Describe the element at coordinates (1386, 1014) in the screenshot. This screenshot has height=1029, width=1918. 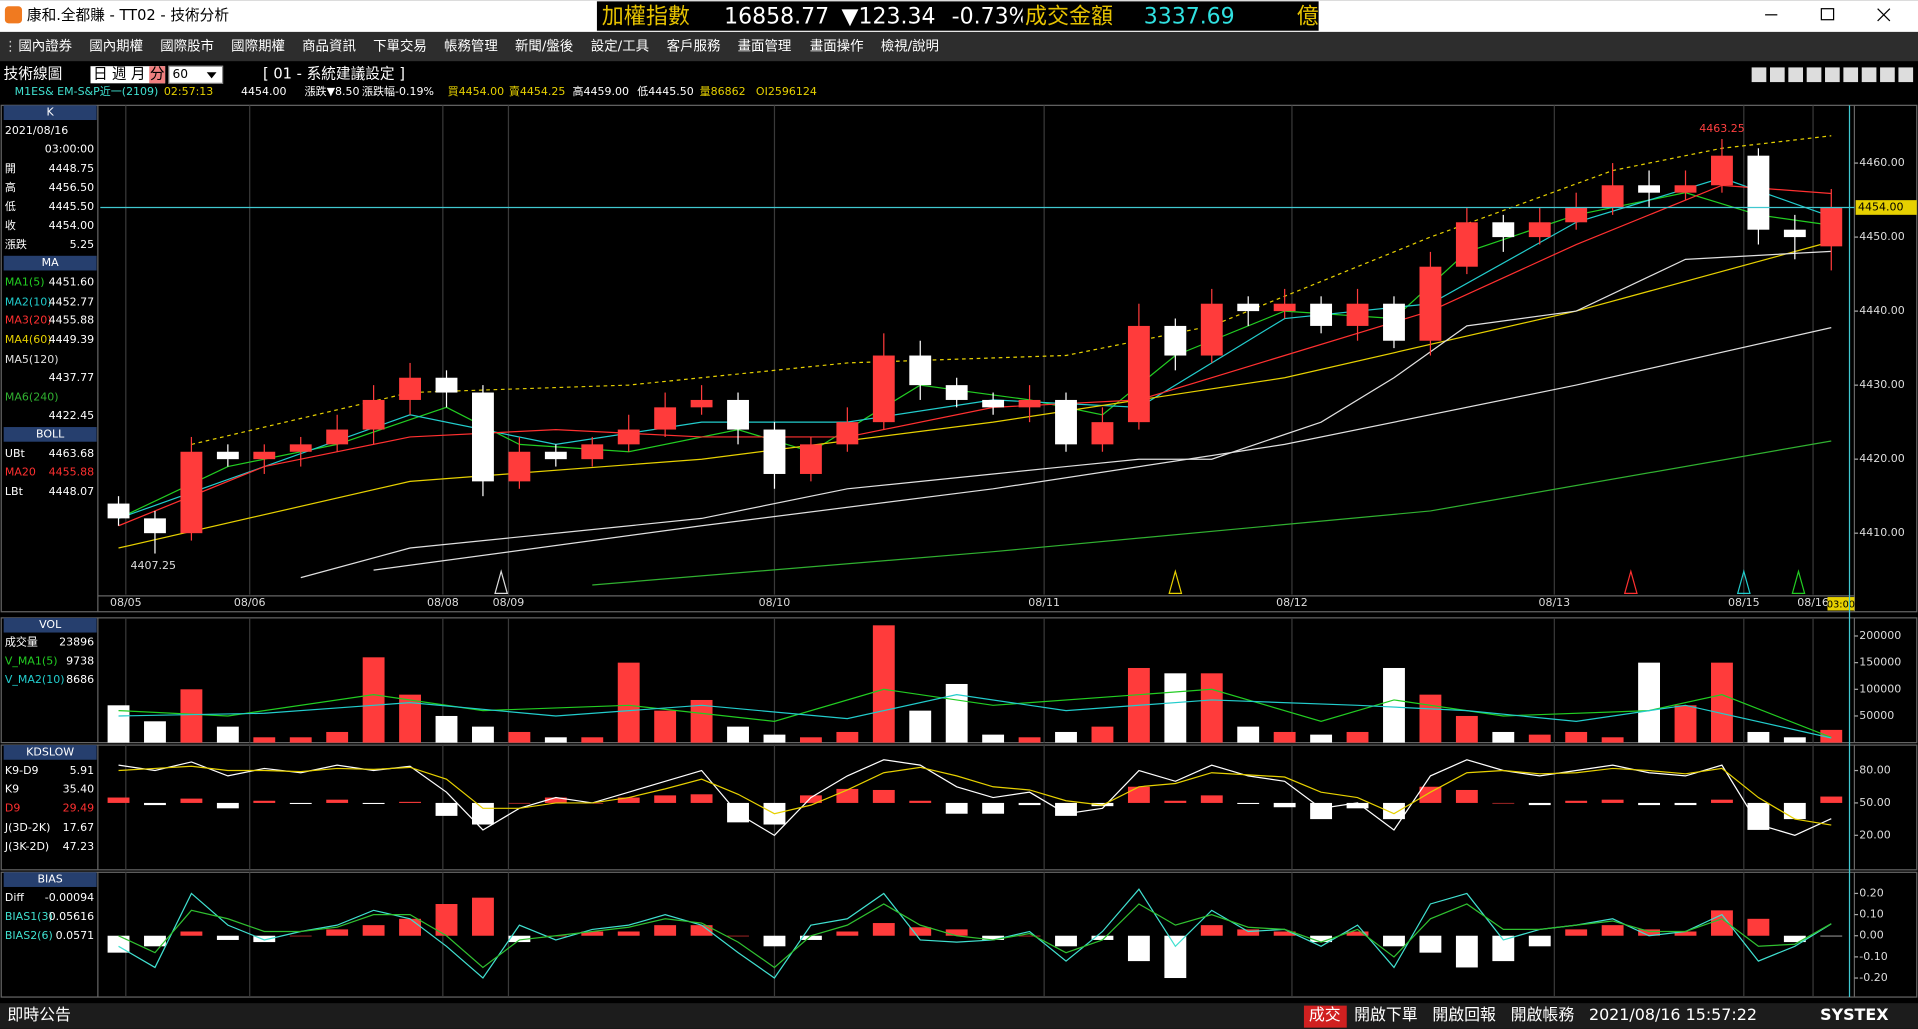
I see `status-button: 開啟下單` at that location.